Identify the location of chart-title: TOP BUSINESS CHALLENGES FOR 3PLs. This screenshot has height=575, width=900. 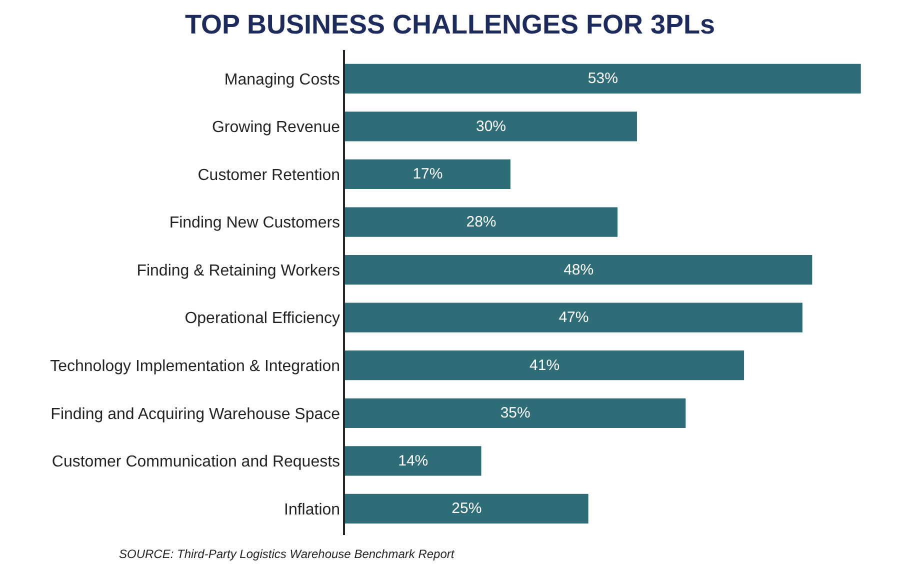
(450, 24).